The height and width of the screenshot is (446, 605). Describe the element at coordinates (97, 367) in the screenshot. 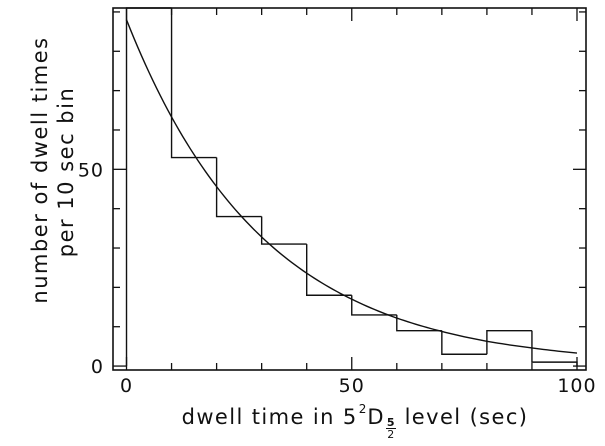

I see `y-tick-label: 0` at that location.